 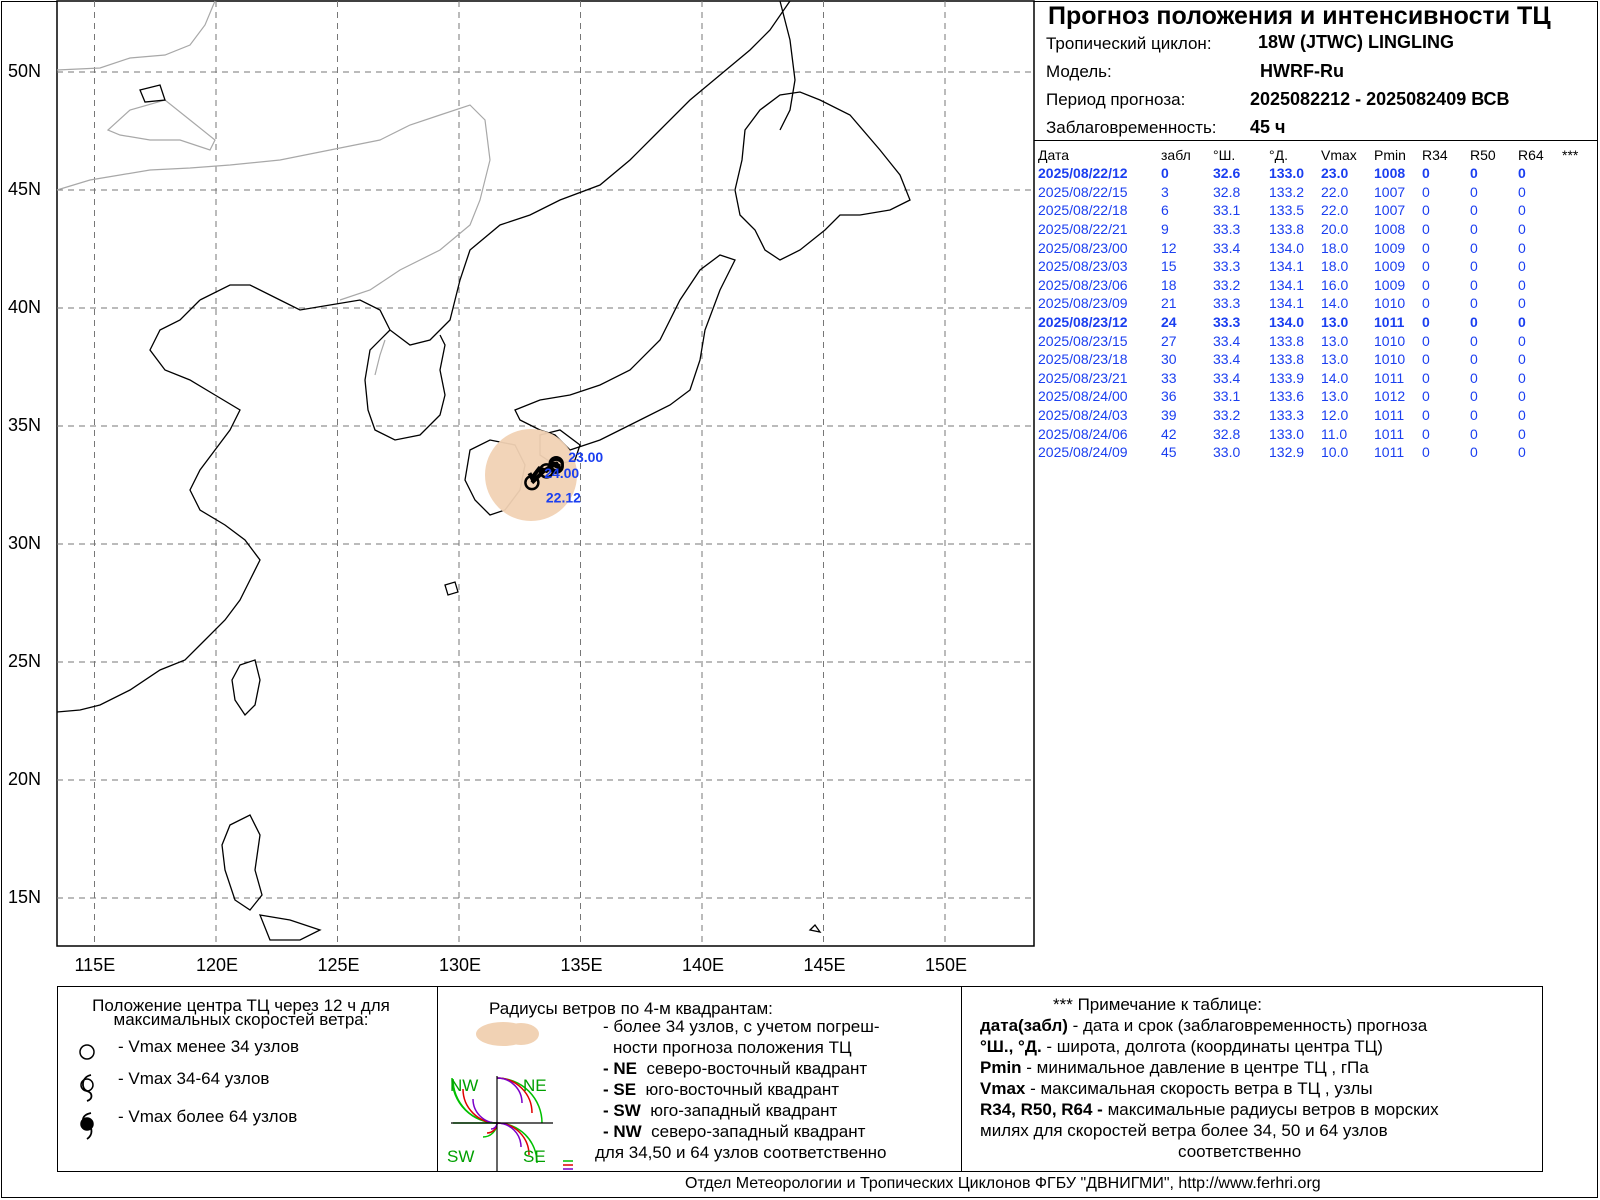 I want to click on table-cell: 1007, so click(x=1390, y=210).